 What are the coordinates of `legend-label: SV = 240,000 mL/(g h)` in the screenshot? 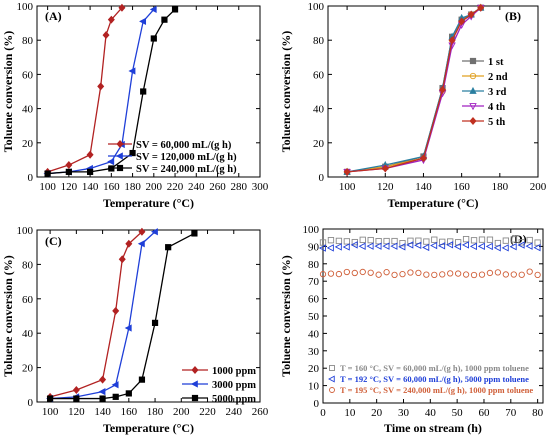 It's located at (186, 169).